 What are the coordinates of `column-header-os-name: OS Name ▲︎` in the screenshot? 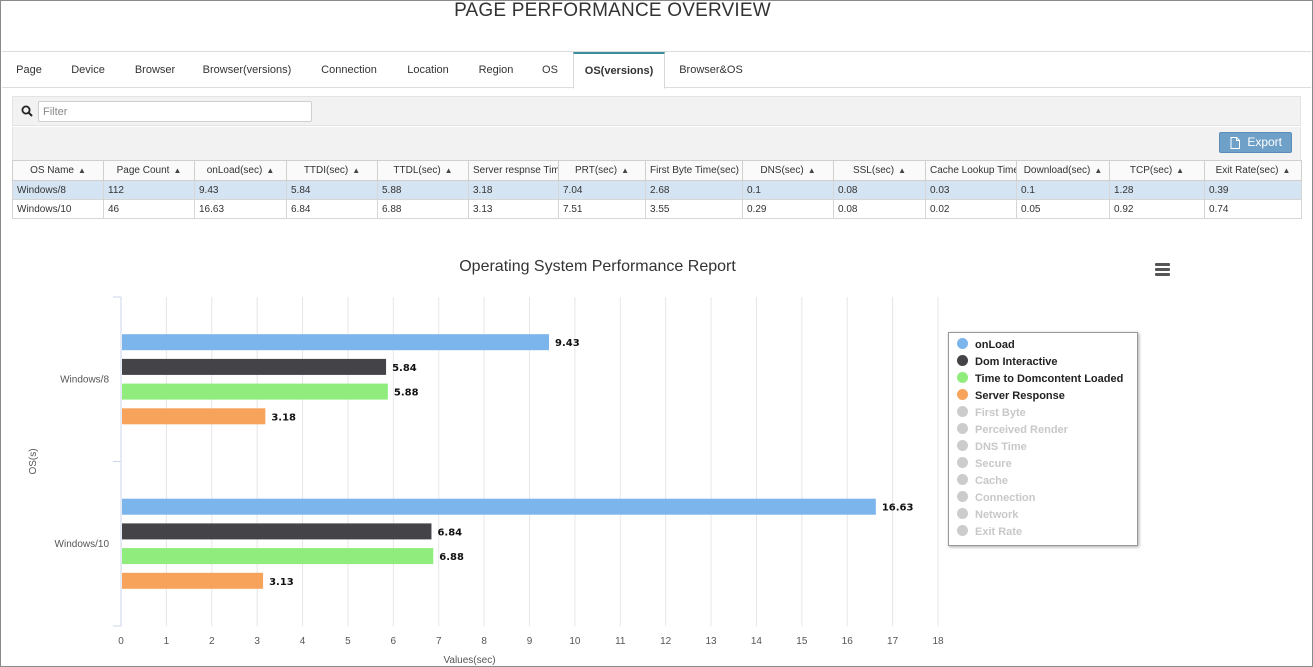 It's located at (58, 170).